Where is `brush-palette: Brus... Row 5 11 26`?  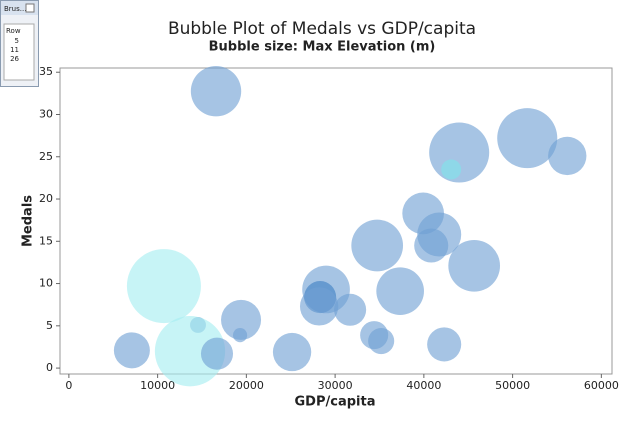 brush-palette: Brus... Row 5 11 26 is located at coordinates (19, 43).